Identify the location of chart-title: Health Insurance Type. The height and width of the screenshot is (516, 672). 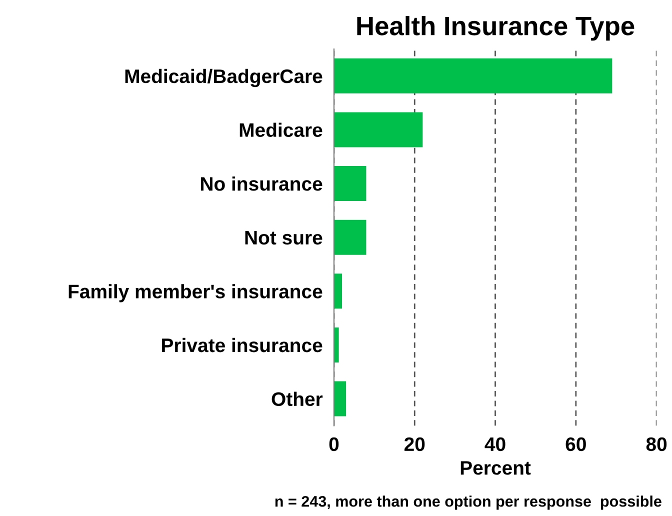
(495, 28).